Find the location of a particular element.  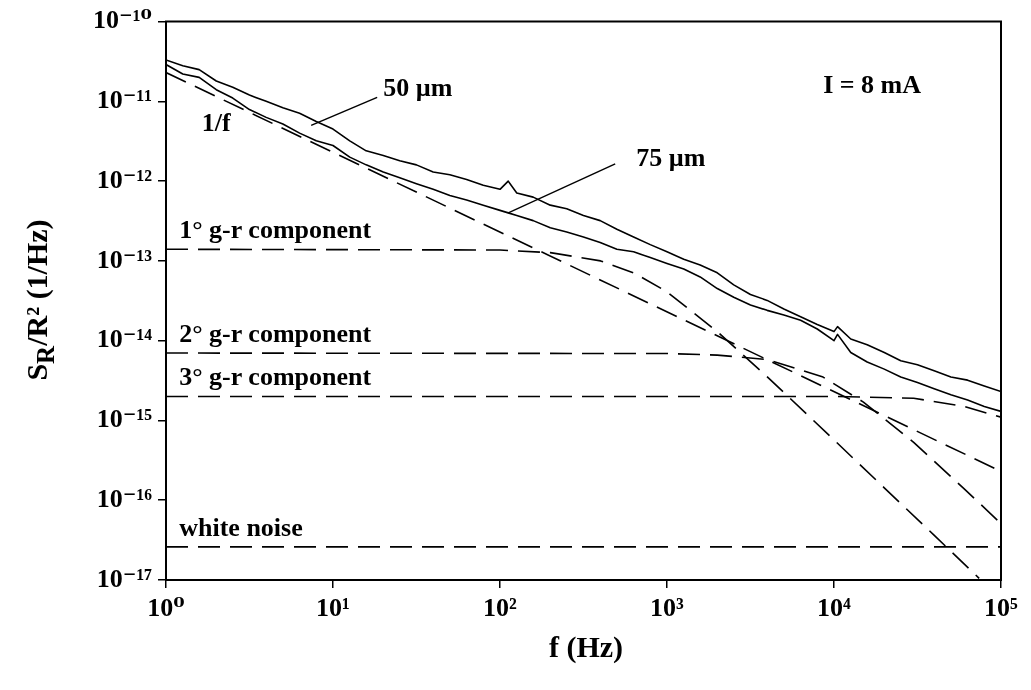

y-tick-label: 10⁻¹³ is located at coordinates (124, 259).